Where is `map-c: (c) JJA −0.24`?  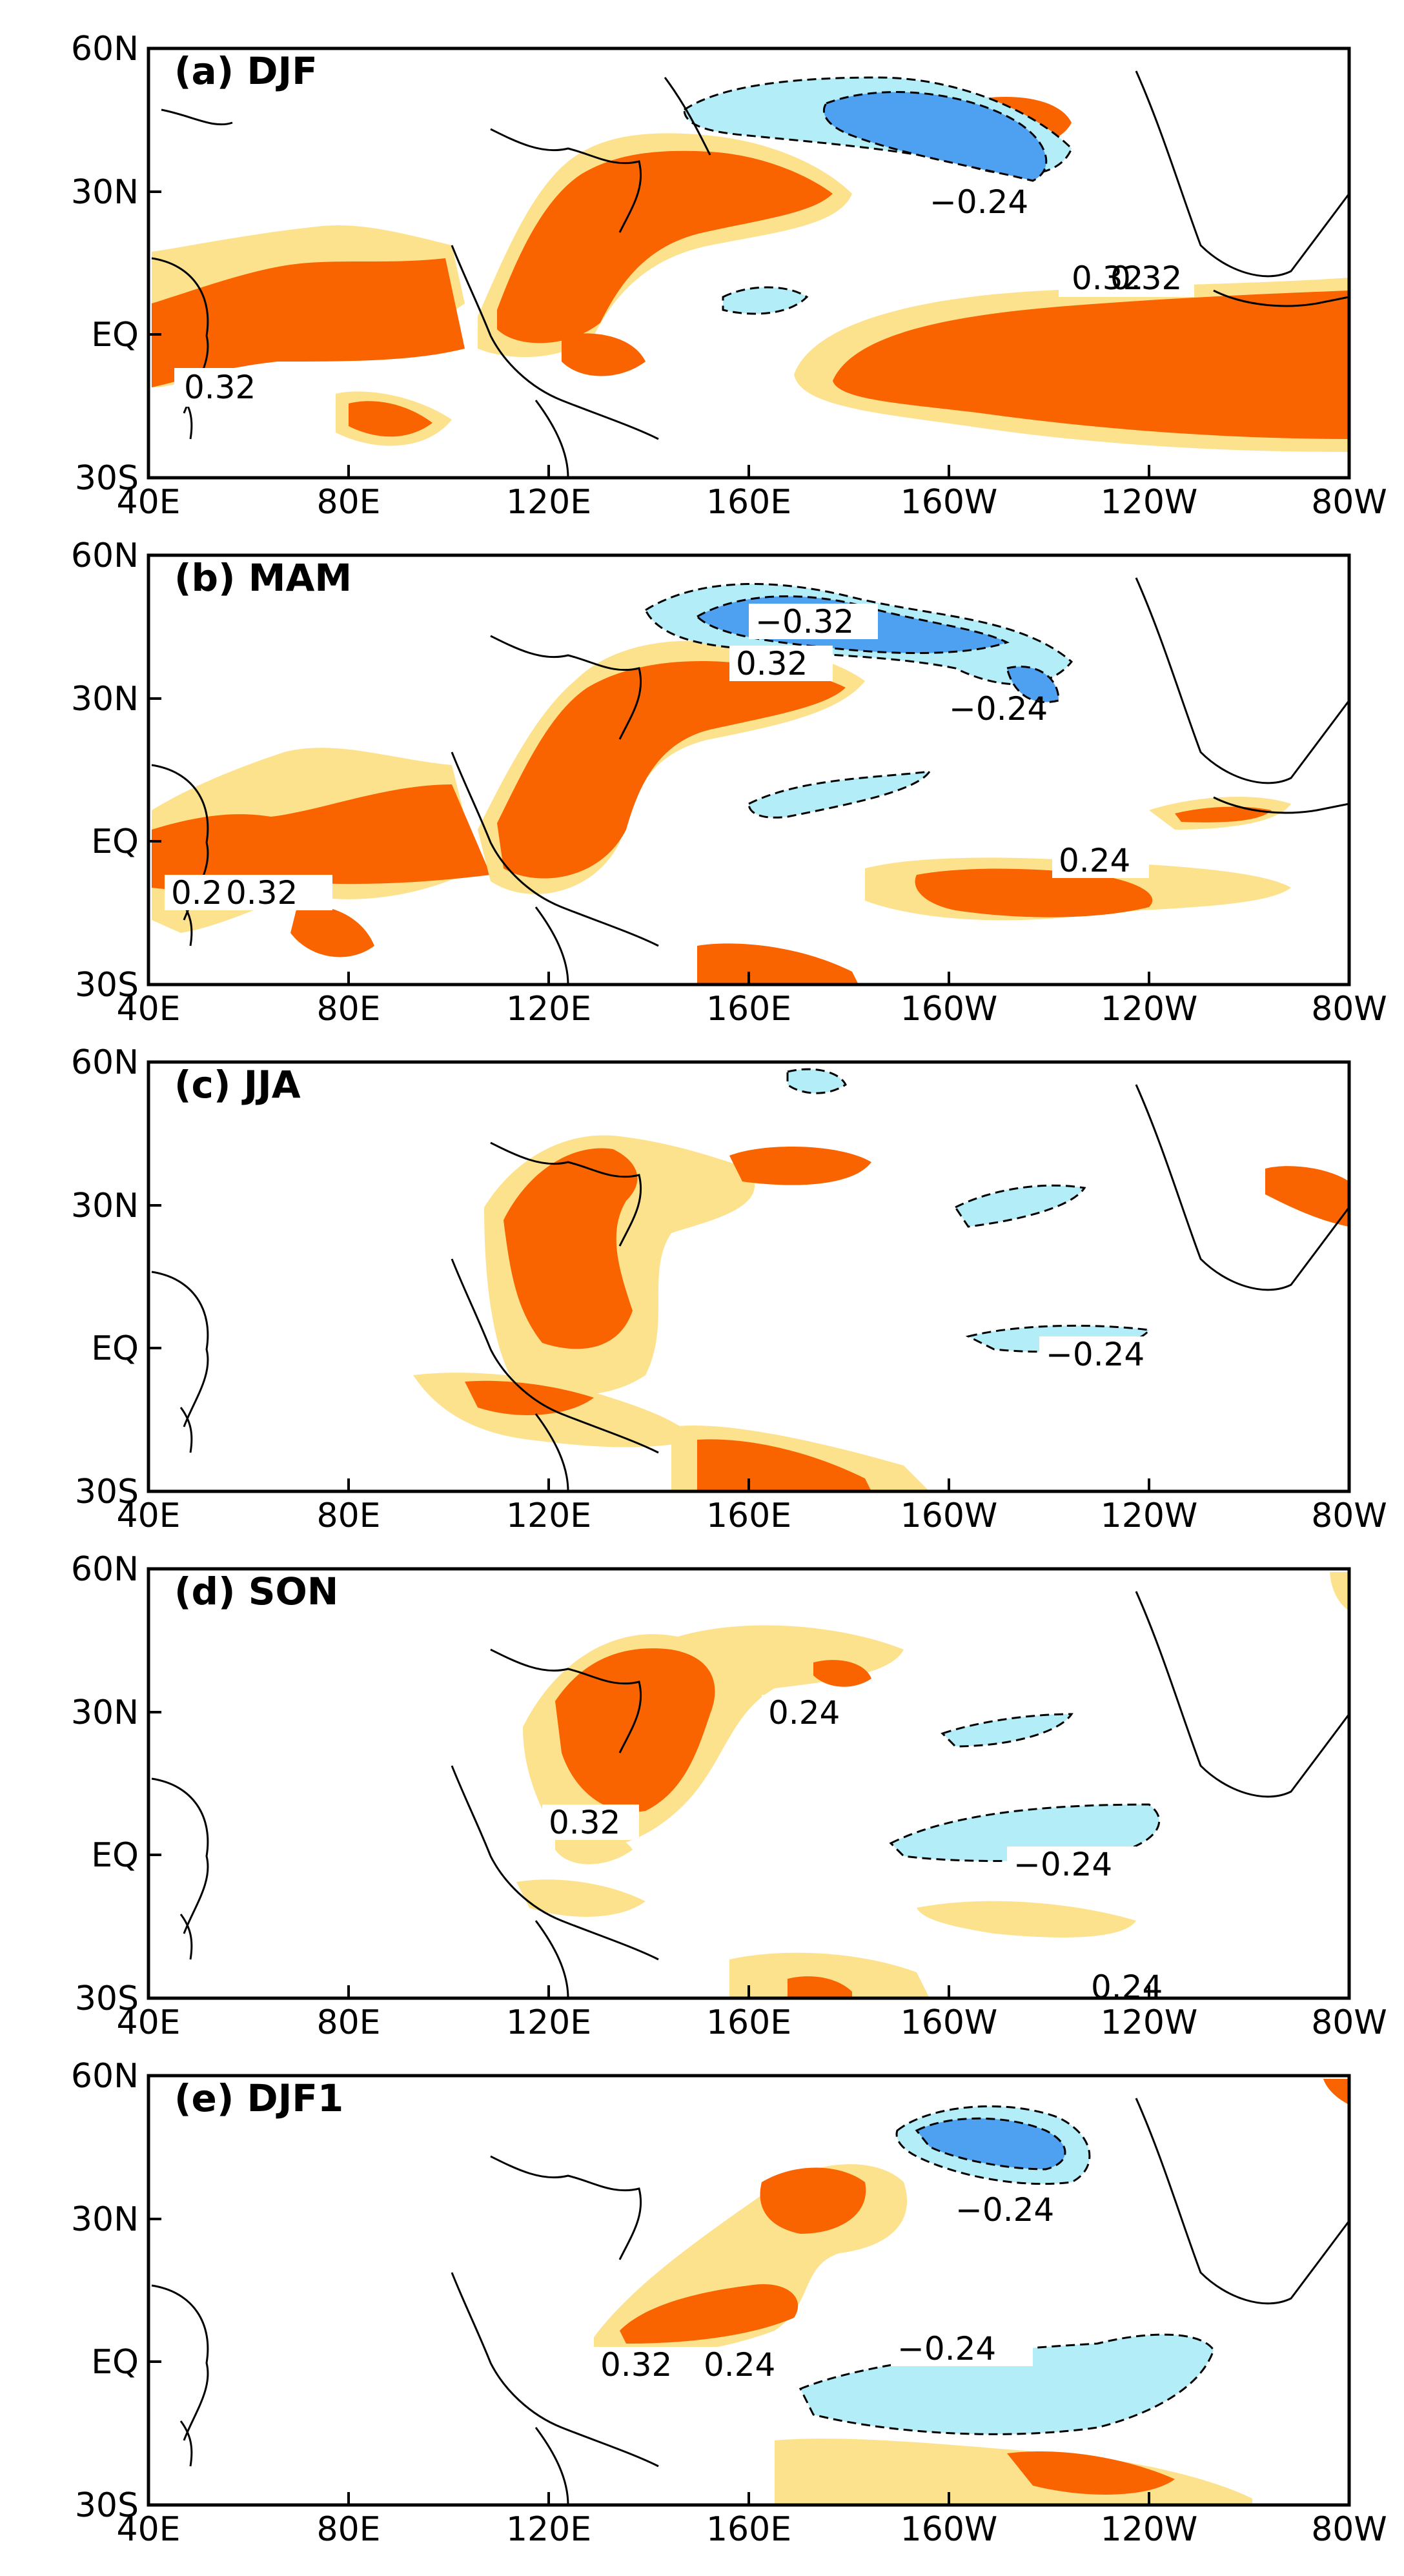
map-c: (c) JJA −0.24 is located at coordinates (749, 1277).